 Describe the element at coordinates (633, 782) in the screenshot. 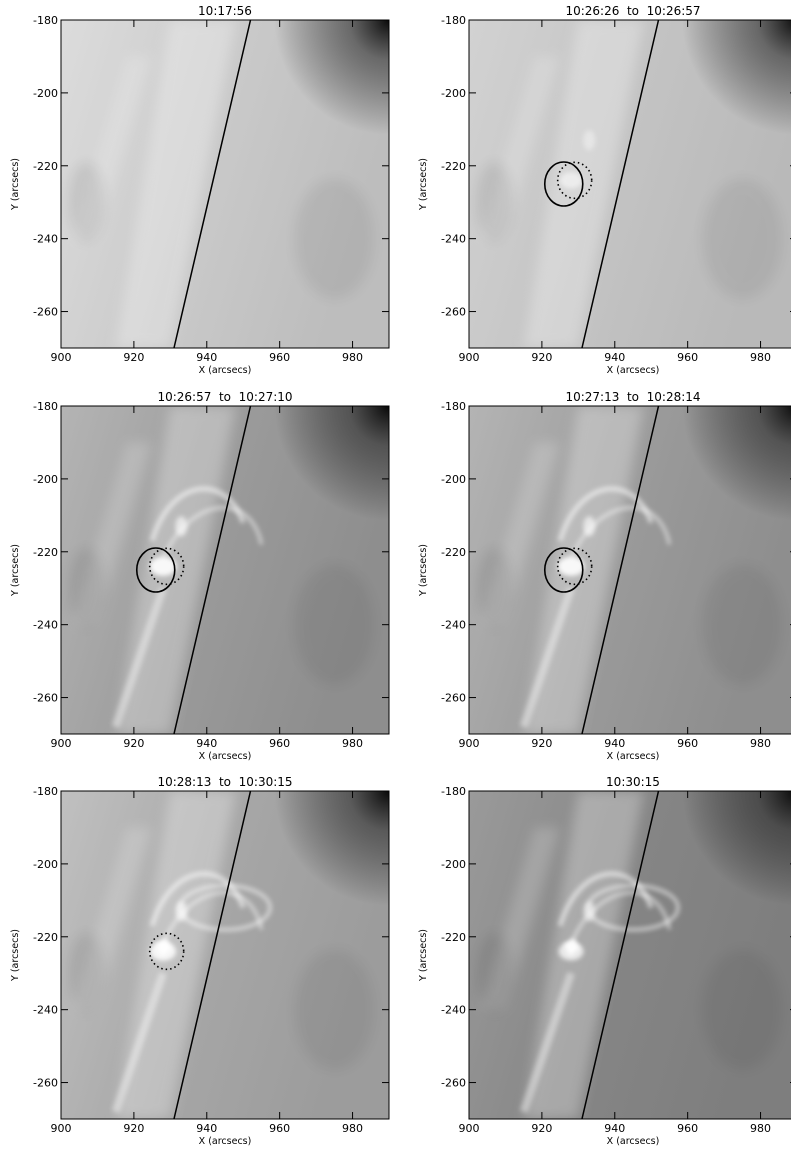

I see `panel-title: 10:30:15` at that location.